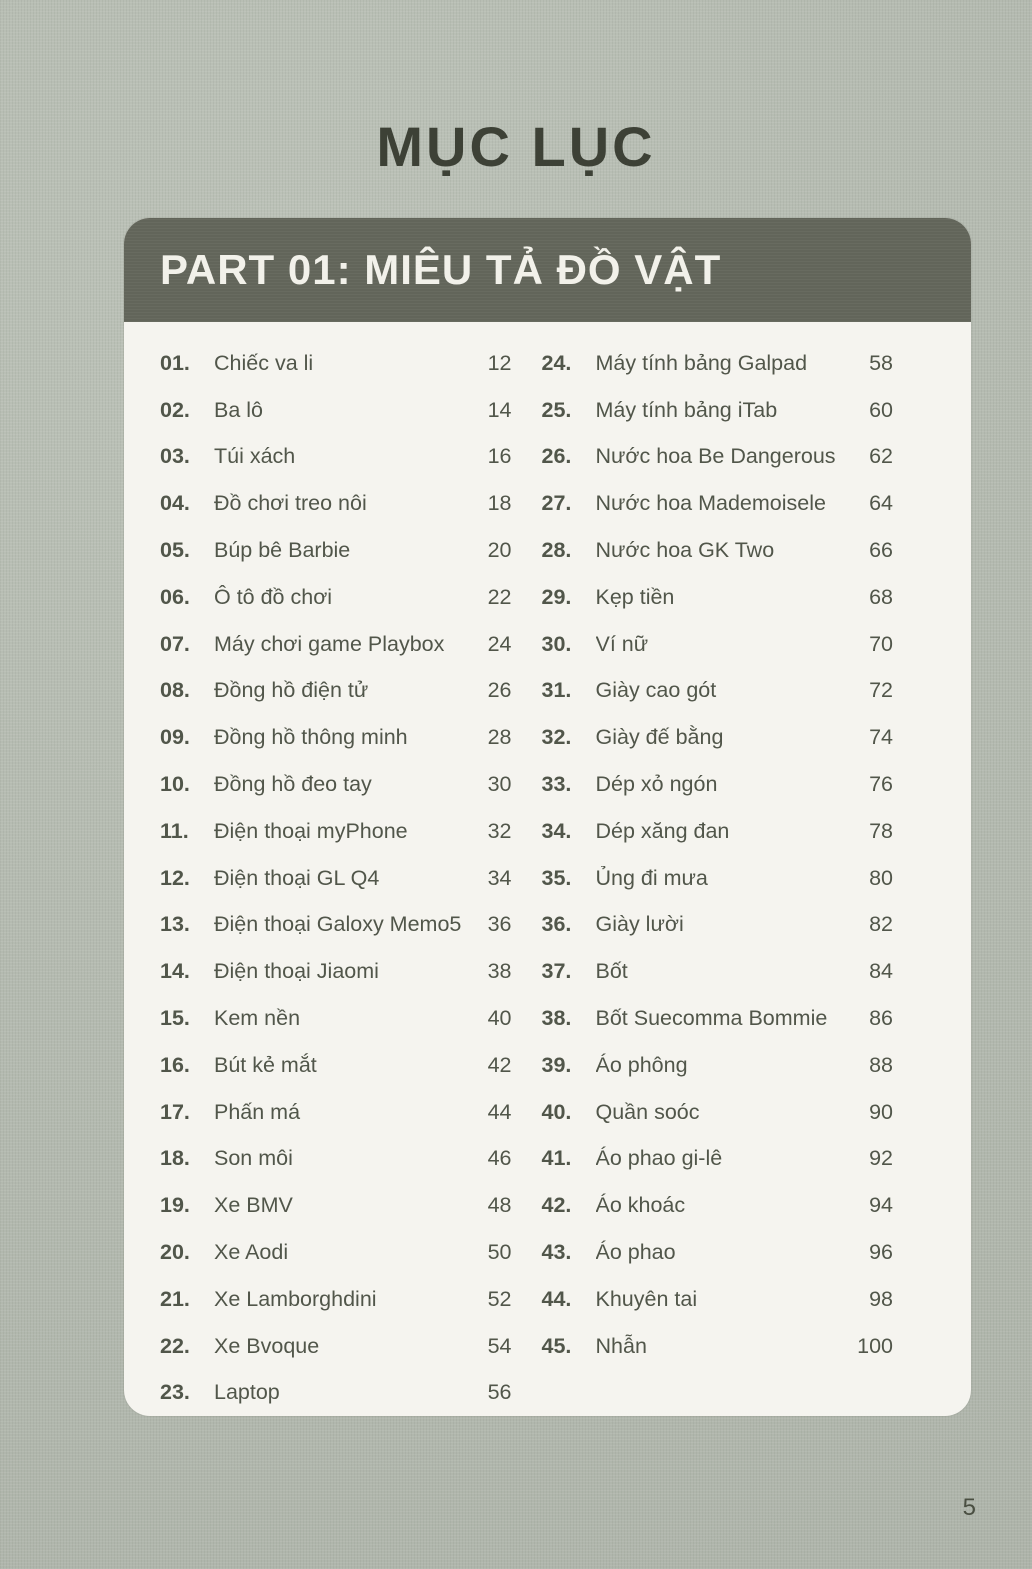 The height and width of the screenshot is (1569, 1032). What do you see at coordinates (556, 503) in the screenshot?
I see `entry-number: 27.` at bounding box center [556, 503].